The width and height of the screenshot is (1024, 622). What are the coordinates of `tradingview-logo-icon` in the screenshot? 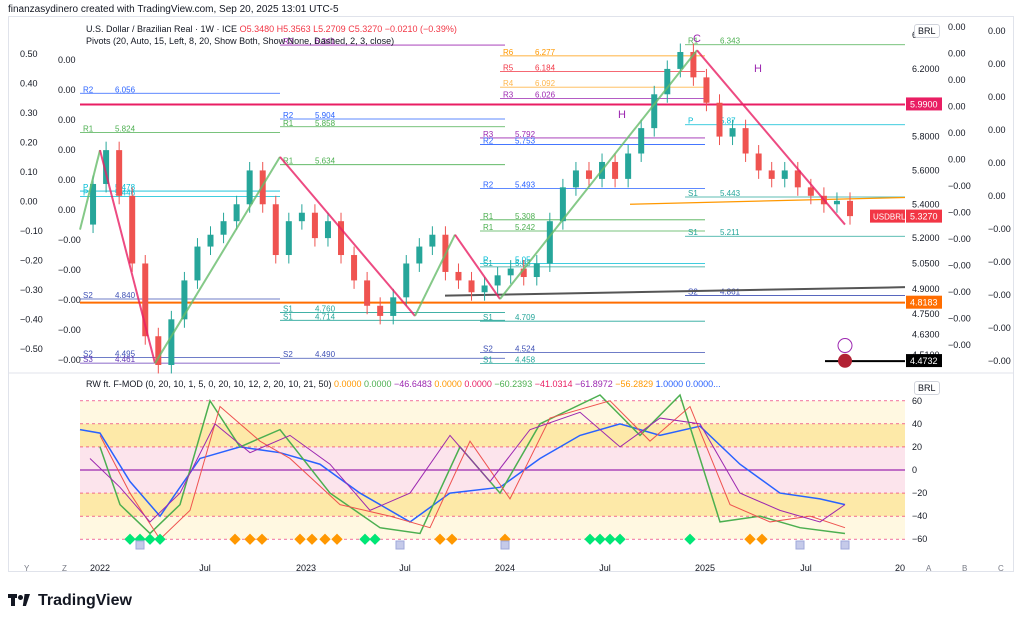 It's located at (20, 601).